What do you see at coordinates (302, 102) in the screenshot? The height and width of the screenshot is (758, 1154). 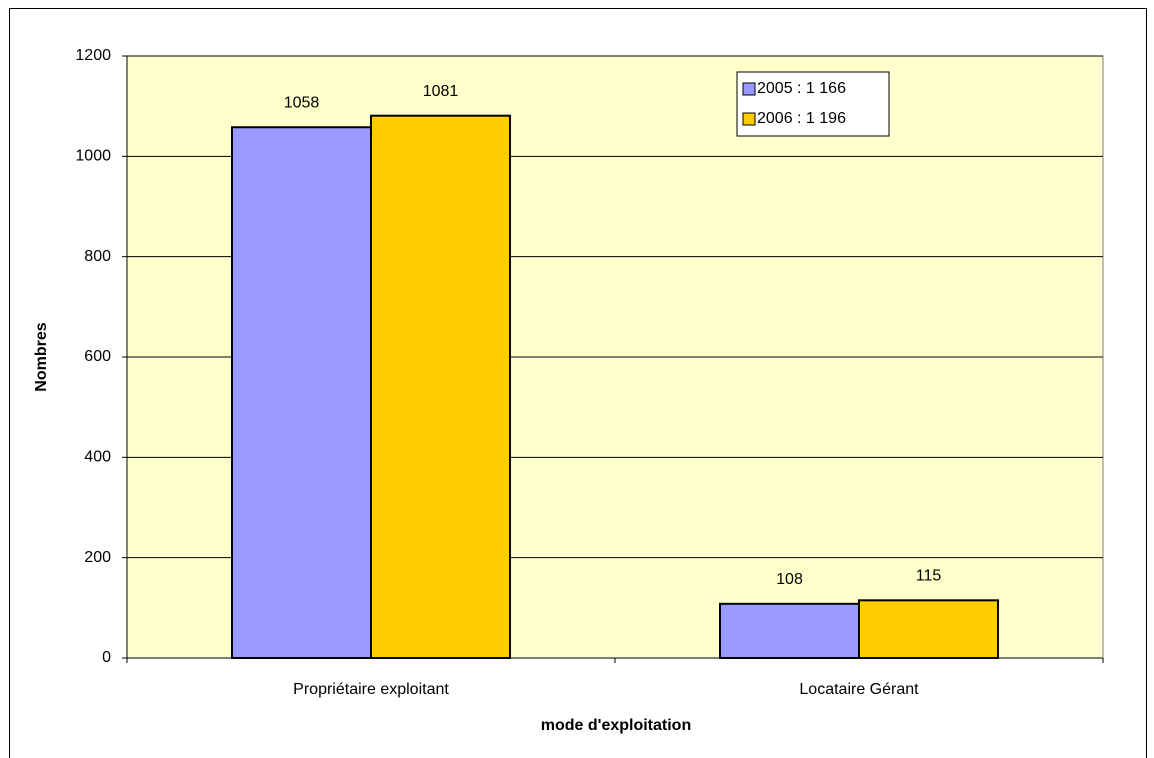 I see `data-label: 1058` at bounding box center [302, 102].